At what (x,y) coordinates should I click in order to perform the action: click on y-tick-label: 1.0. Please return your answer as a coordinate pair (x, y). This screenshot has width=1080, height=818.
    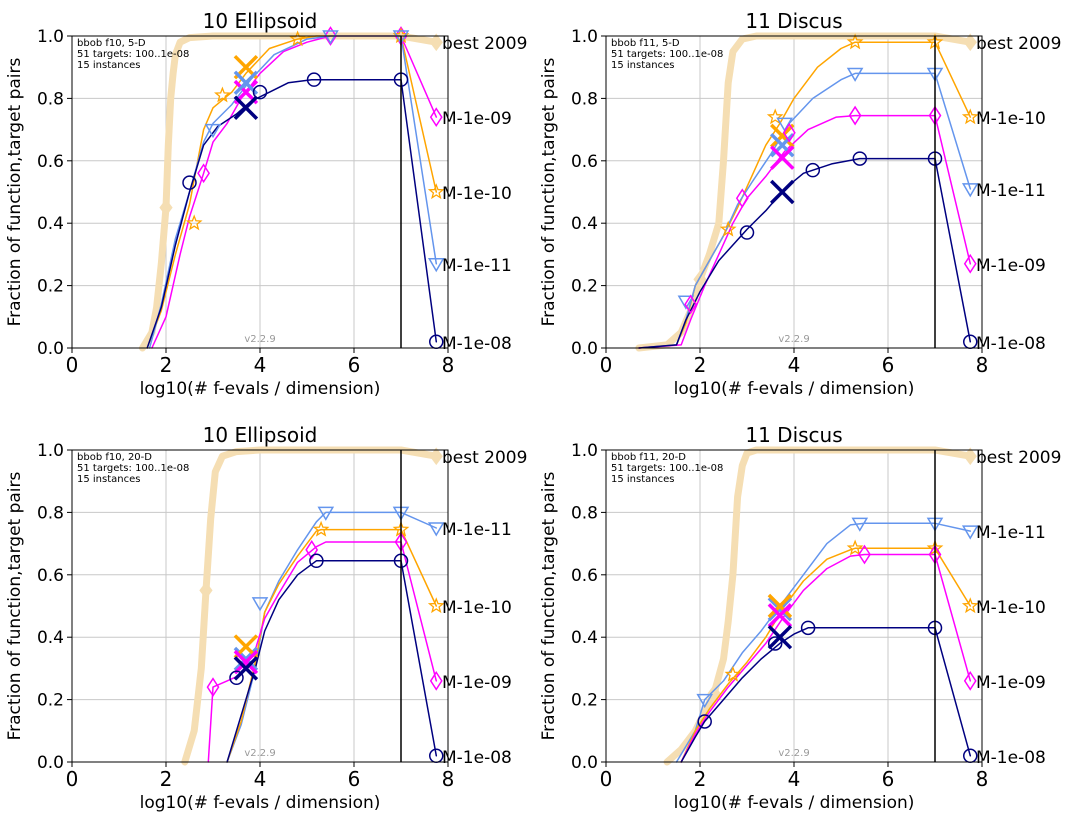
    Looking at the image, I should click on (50, 451).